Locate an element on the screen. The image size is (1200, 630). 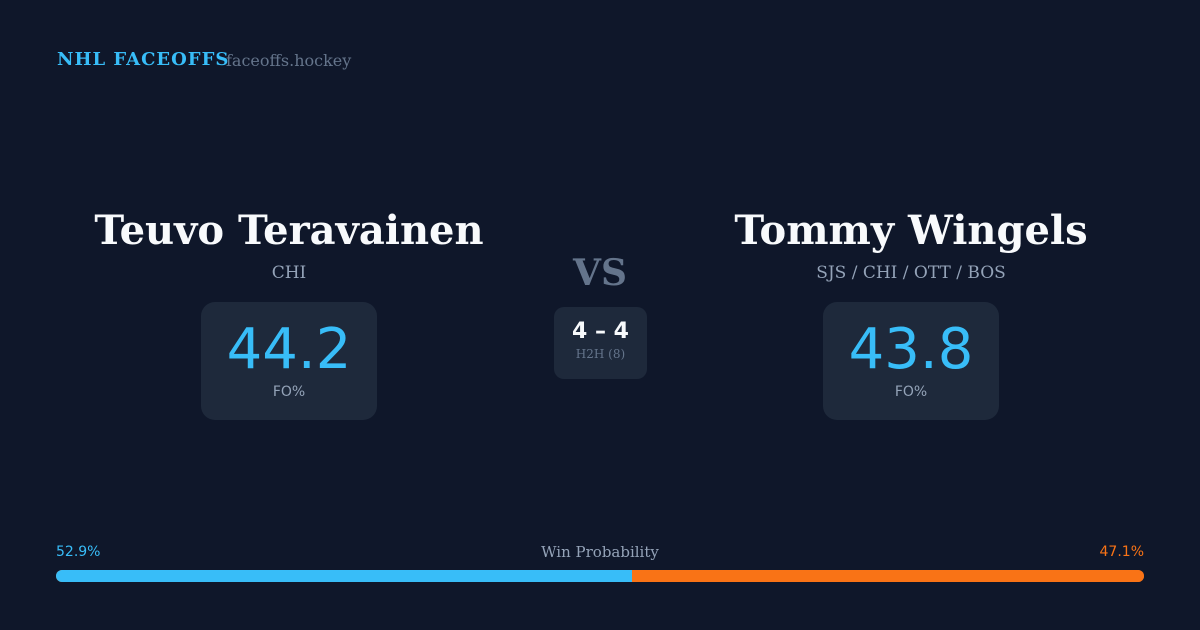
player-right-team: SJS / CHI / OTT / BOS is located at coordinates (911, 273).